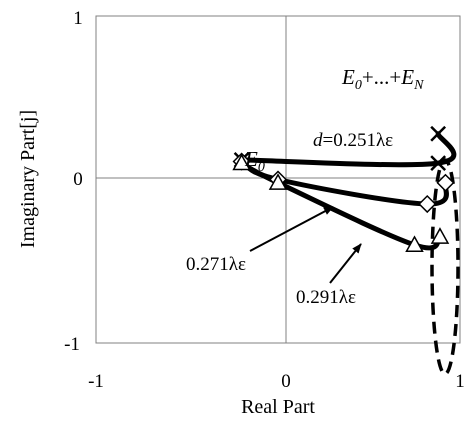 The image size is (464, 421). Describe the element at coordinates (382, 79) in the screenshot. I see `sum-label: E0+...+EN` at that location.